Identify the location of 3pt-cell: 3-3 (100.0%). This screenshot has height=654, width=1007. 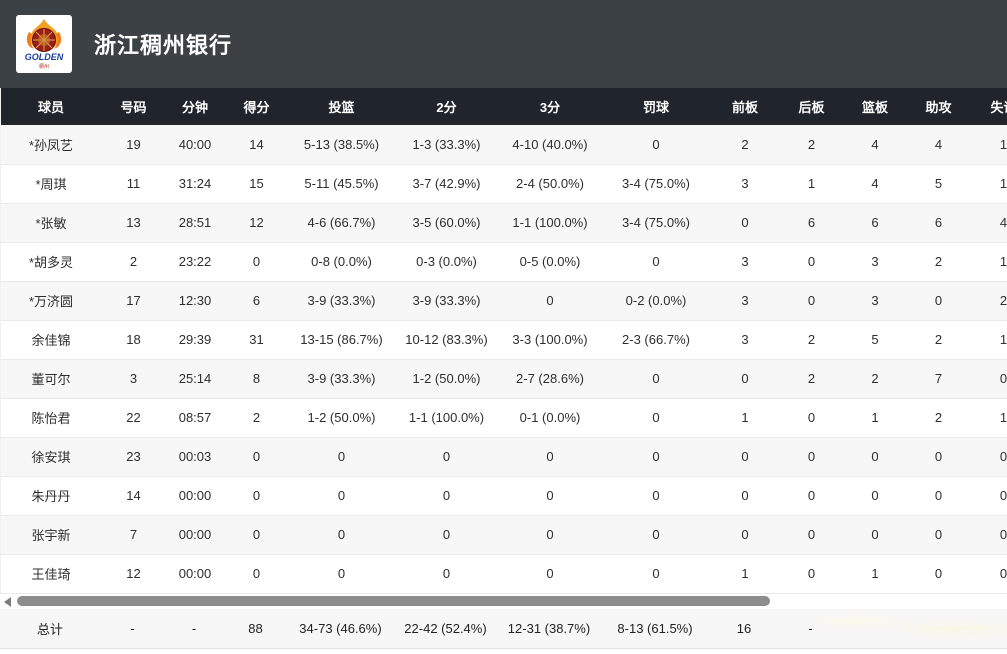
(550, 340).